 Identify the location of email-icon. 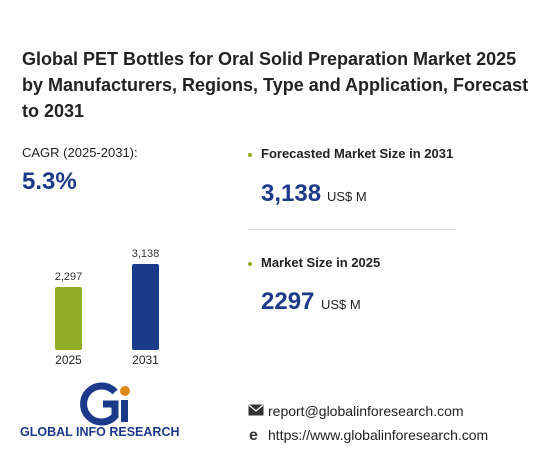
(256, 410).